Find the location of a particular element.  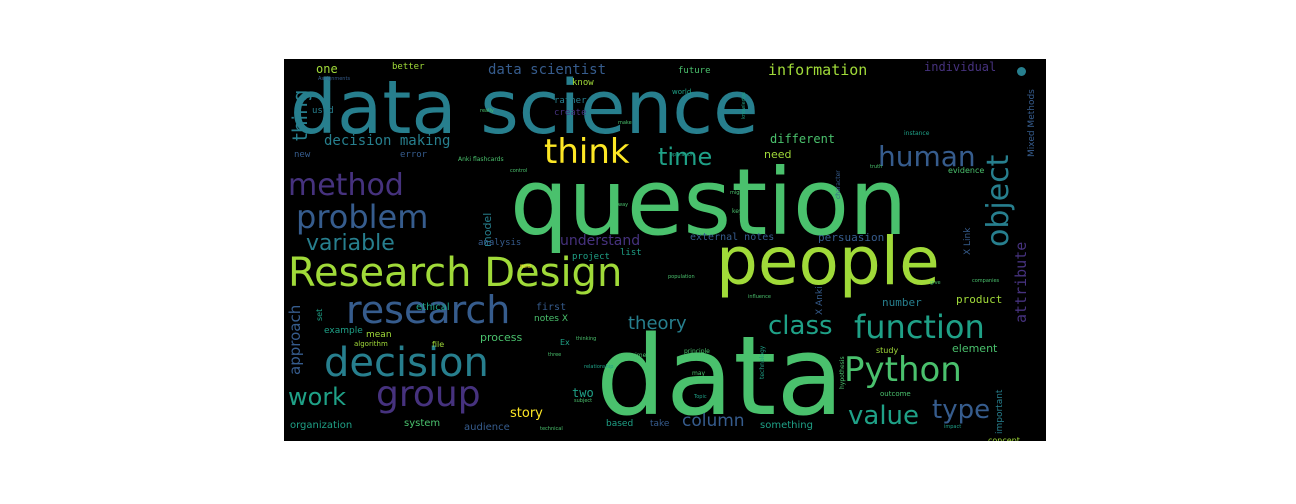

word-cloud-term: know is located at coordinates (583, 83).